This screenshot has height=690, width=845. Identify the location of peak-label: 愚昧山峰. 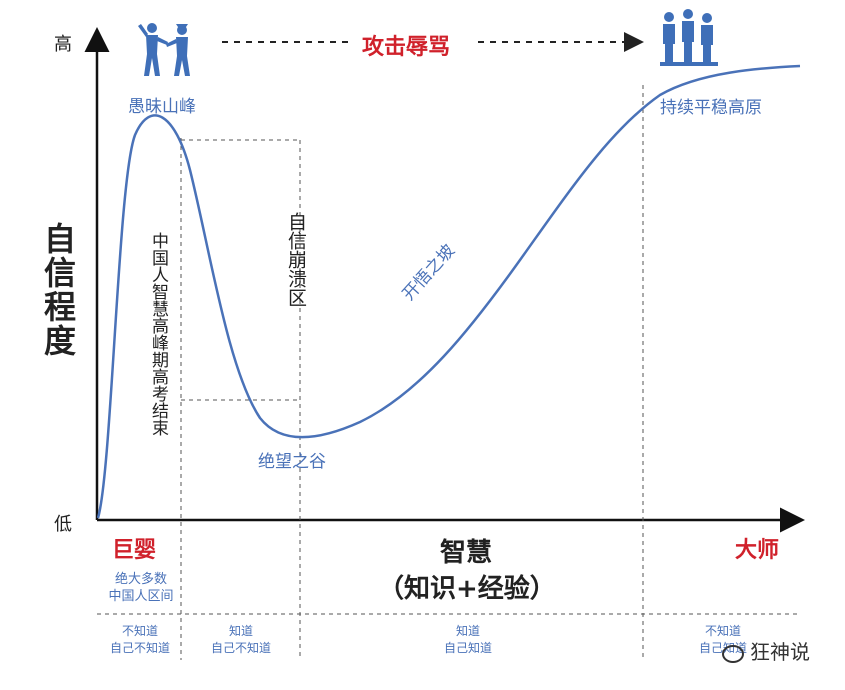
(162, 107).